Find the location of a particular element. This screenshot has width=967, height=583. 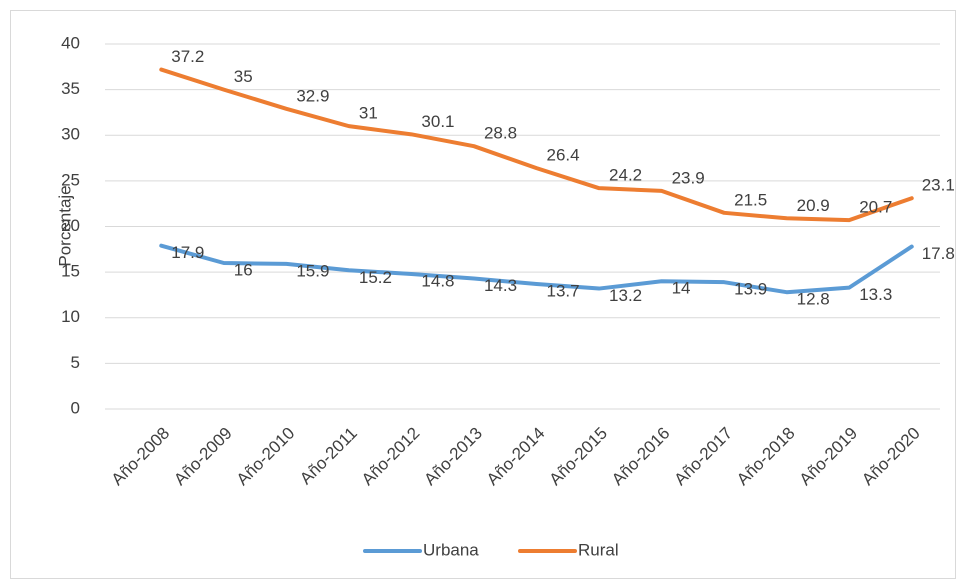

y-tick-label: 25 is located at coordinates (70, 179).